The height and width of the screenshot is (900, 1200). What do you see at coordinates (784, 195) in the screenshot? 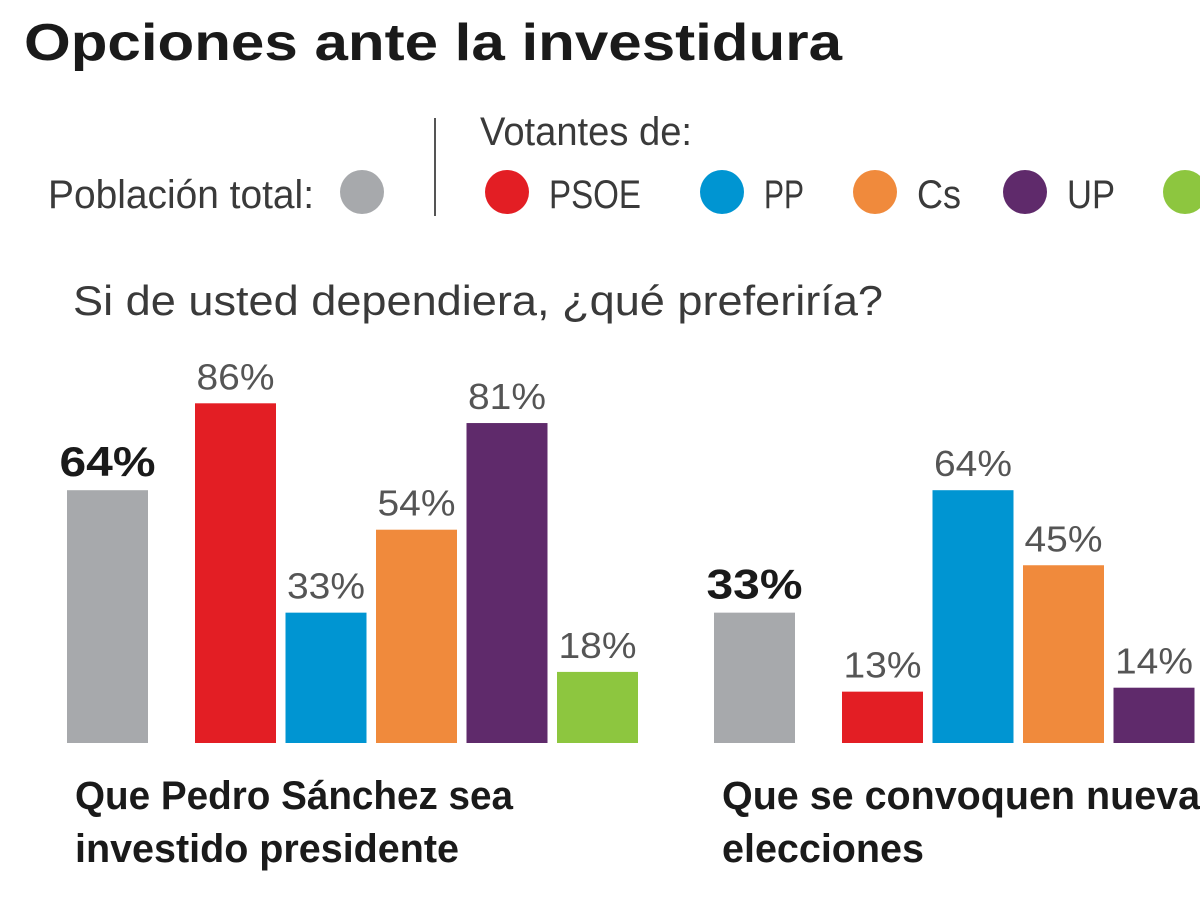
I see `legend-label-pp: PP` at bounding box center [784, 195].